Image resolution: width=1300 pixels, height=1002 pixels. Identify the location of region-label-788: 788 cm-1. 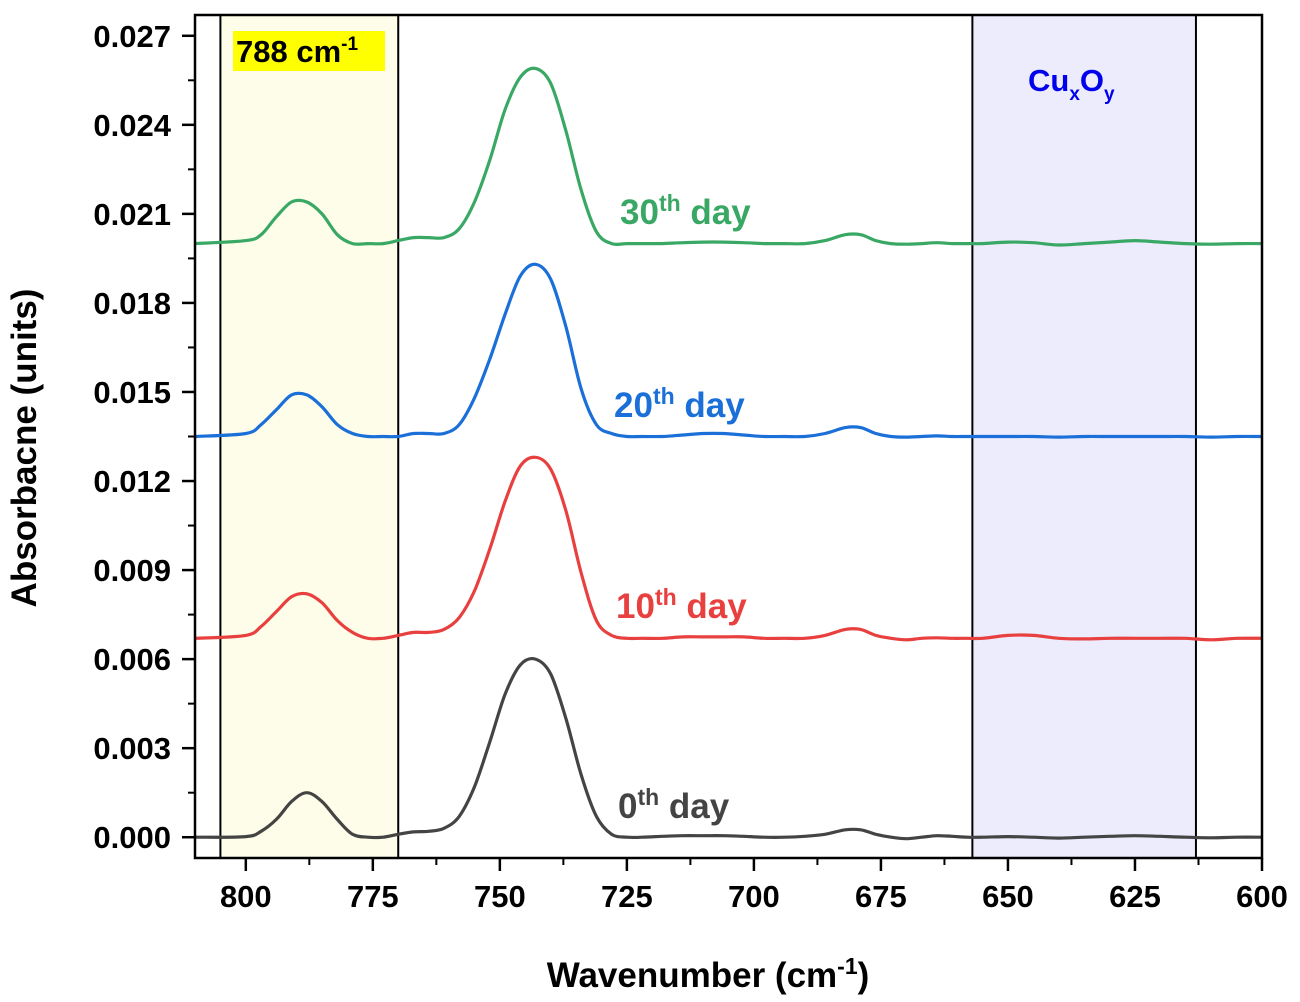
(297, 51).